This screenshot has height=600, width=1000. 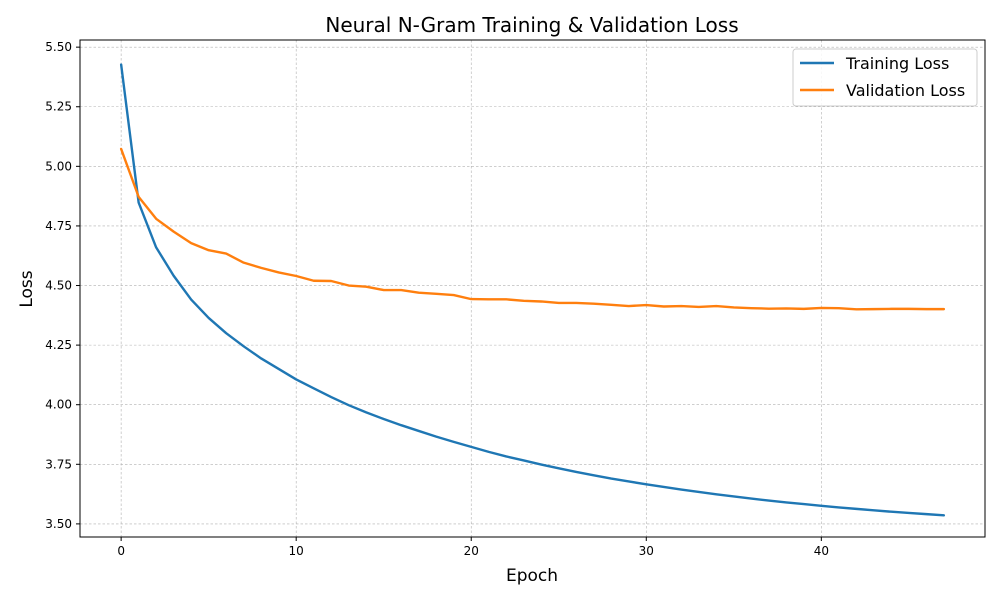 What do you see at coordinates (58, 47) in the screenshot?
I see `y-tick-label: 5.50` at bounding box center [58, 47].